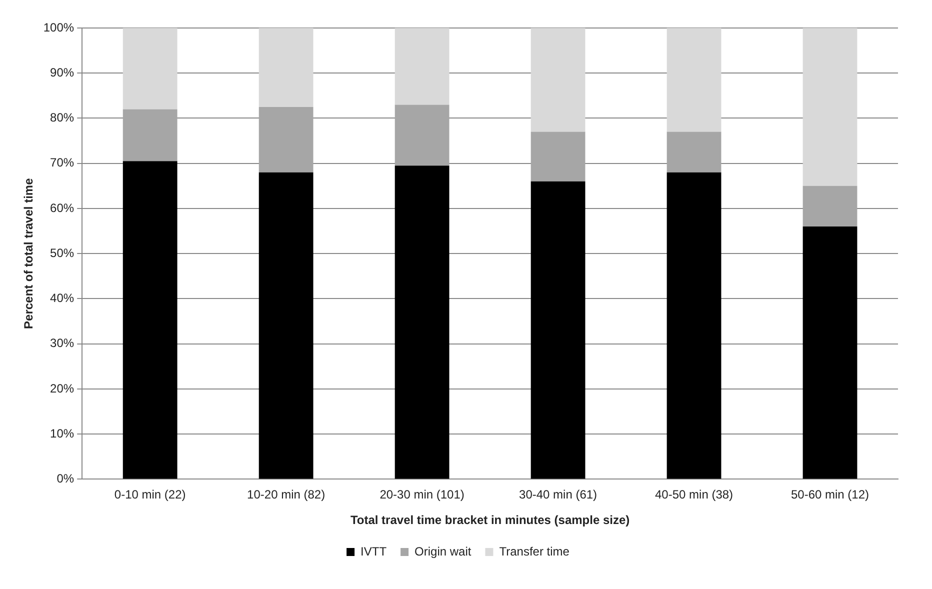 The width and height of the screenshot is (932, 589). I want to click on x-tick-label: 10-20 min (82), so click(286, 495).